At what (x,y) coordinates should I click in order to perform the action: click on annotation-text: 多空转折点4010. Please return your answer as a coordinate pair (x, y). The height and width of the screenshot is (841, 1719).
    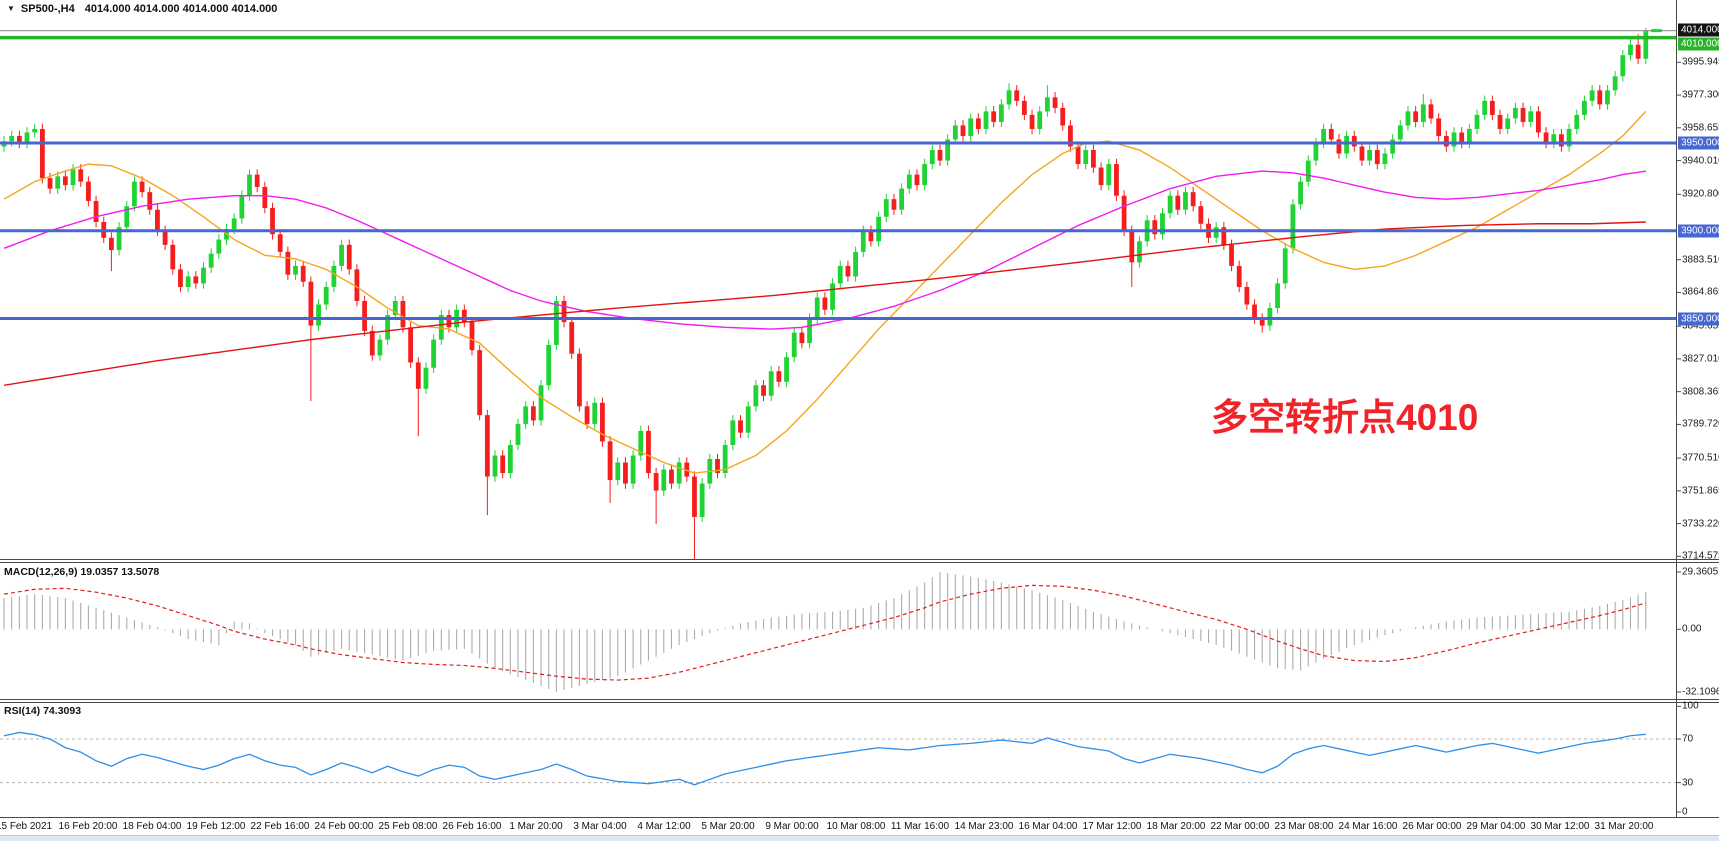
    Looking at the image, I should click on (1345, 417).